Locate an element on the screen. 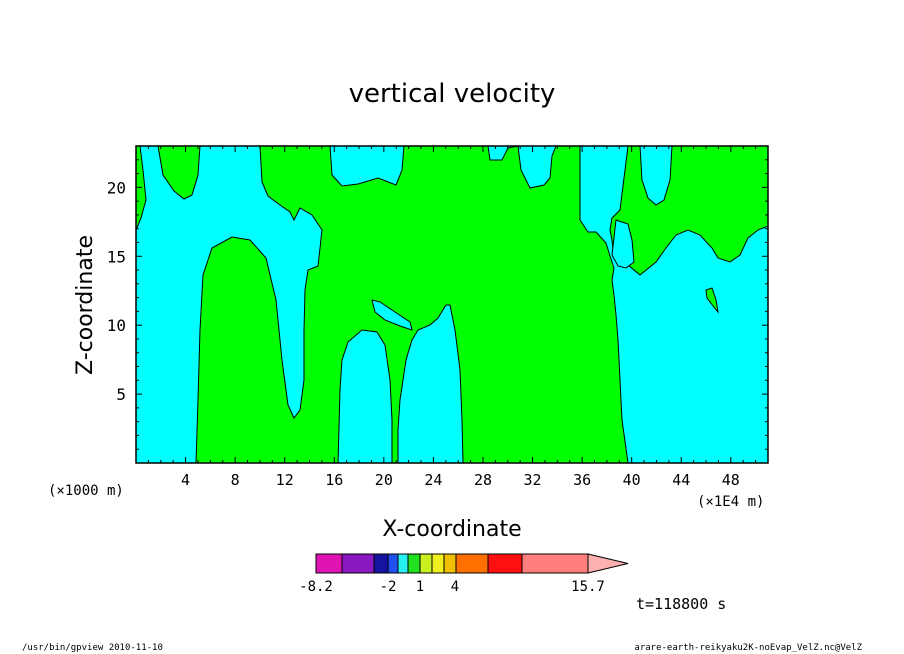 The image size is (904, 654). colorbar-label: 1 is located at coordinates (420, 587).